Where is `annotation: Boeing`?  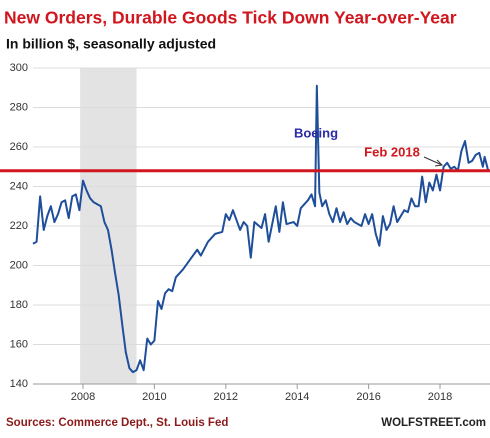 annotation: Boeing is located at coordinates (316, 132).